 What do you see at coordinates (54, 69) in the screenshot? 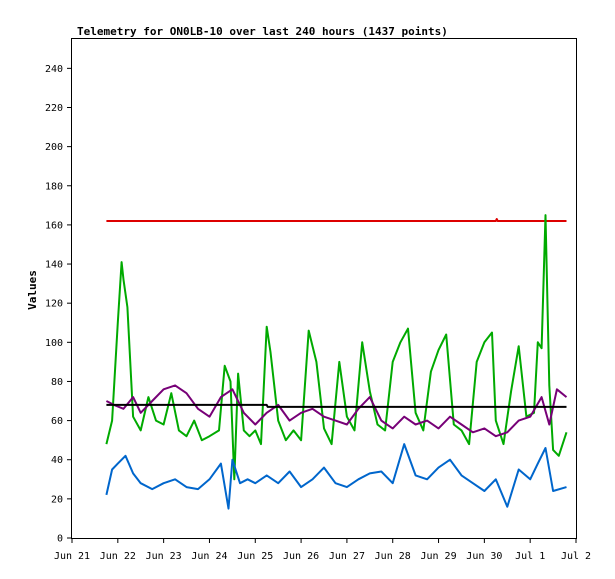
I see `y-tick-label: 240` at bounding box center [54, 69].